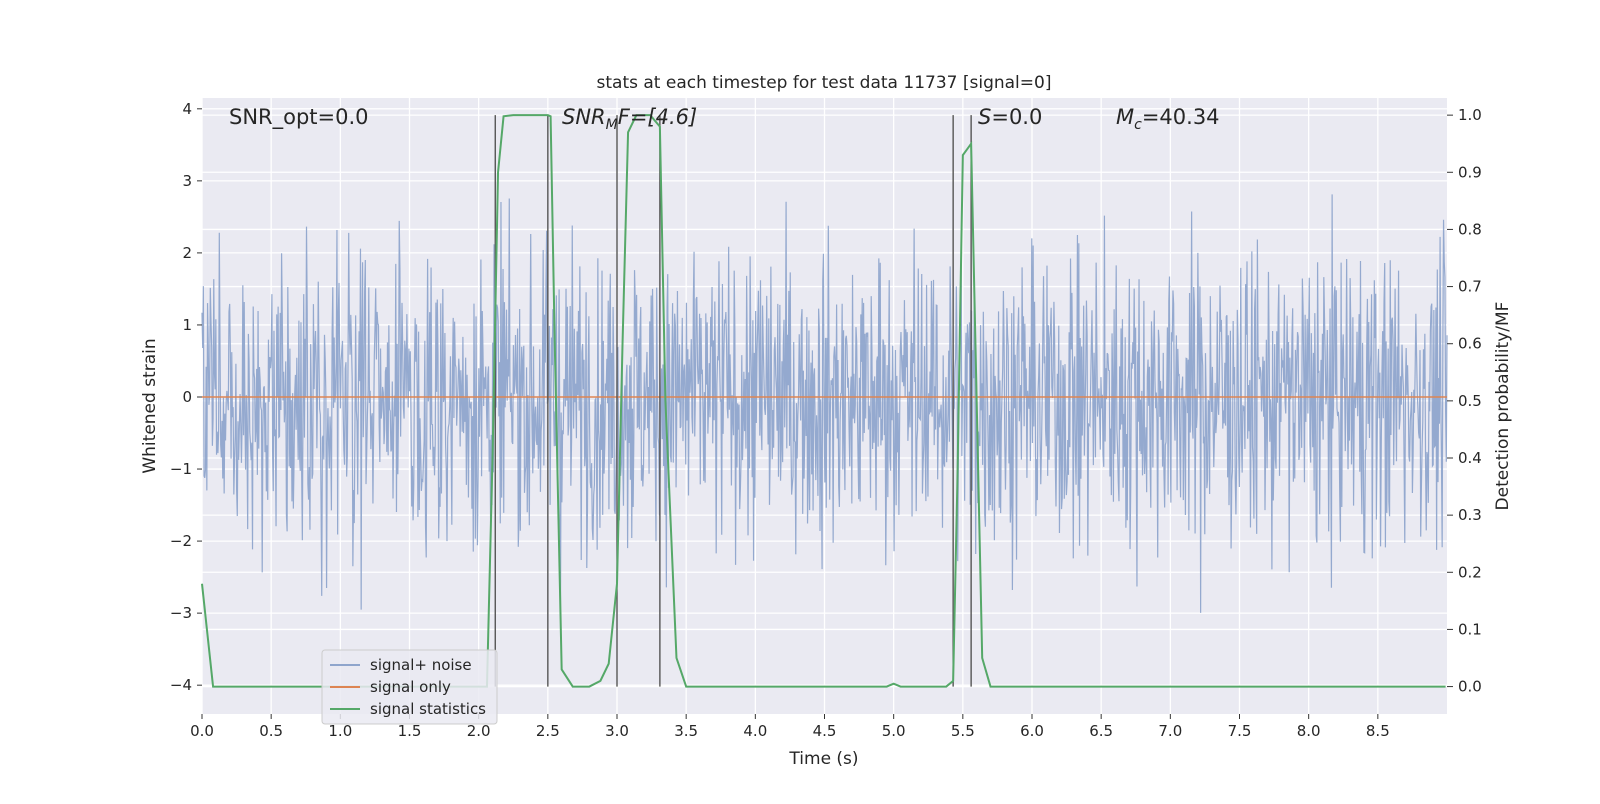 The height and width of the screenshot is (804, 1600). Describe the element at coordinates (1503, 406) in the screenshot. I see `y2-axis-label: Detection probability/MF` at that location.